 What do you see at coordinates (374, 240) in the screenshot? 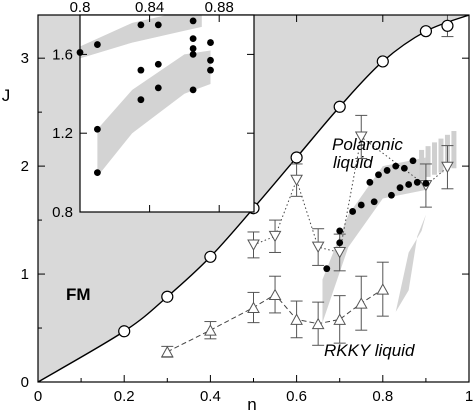
I see `band-polaronic-main` at bounding box center [374, 240].